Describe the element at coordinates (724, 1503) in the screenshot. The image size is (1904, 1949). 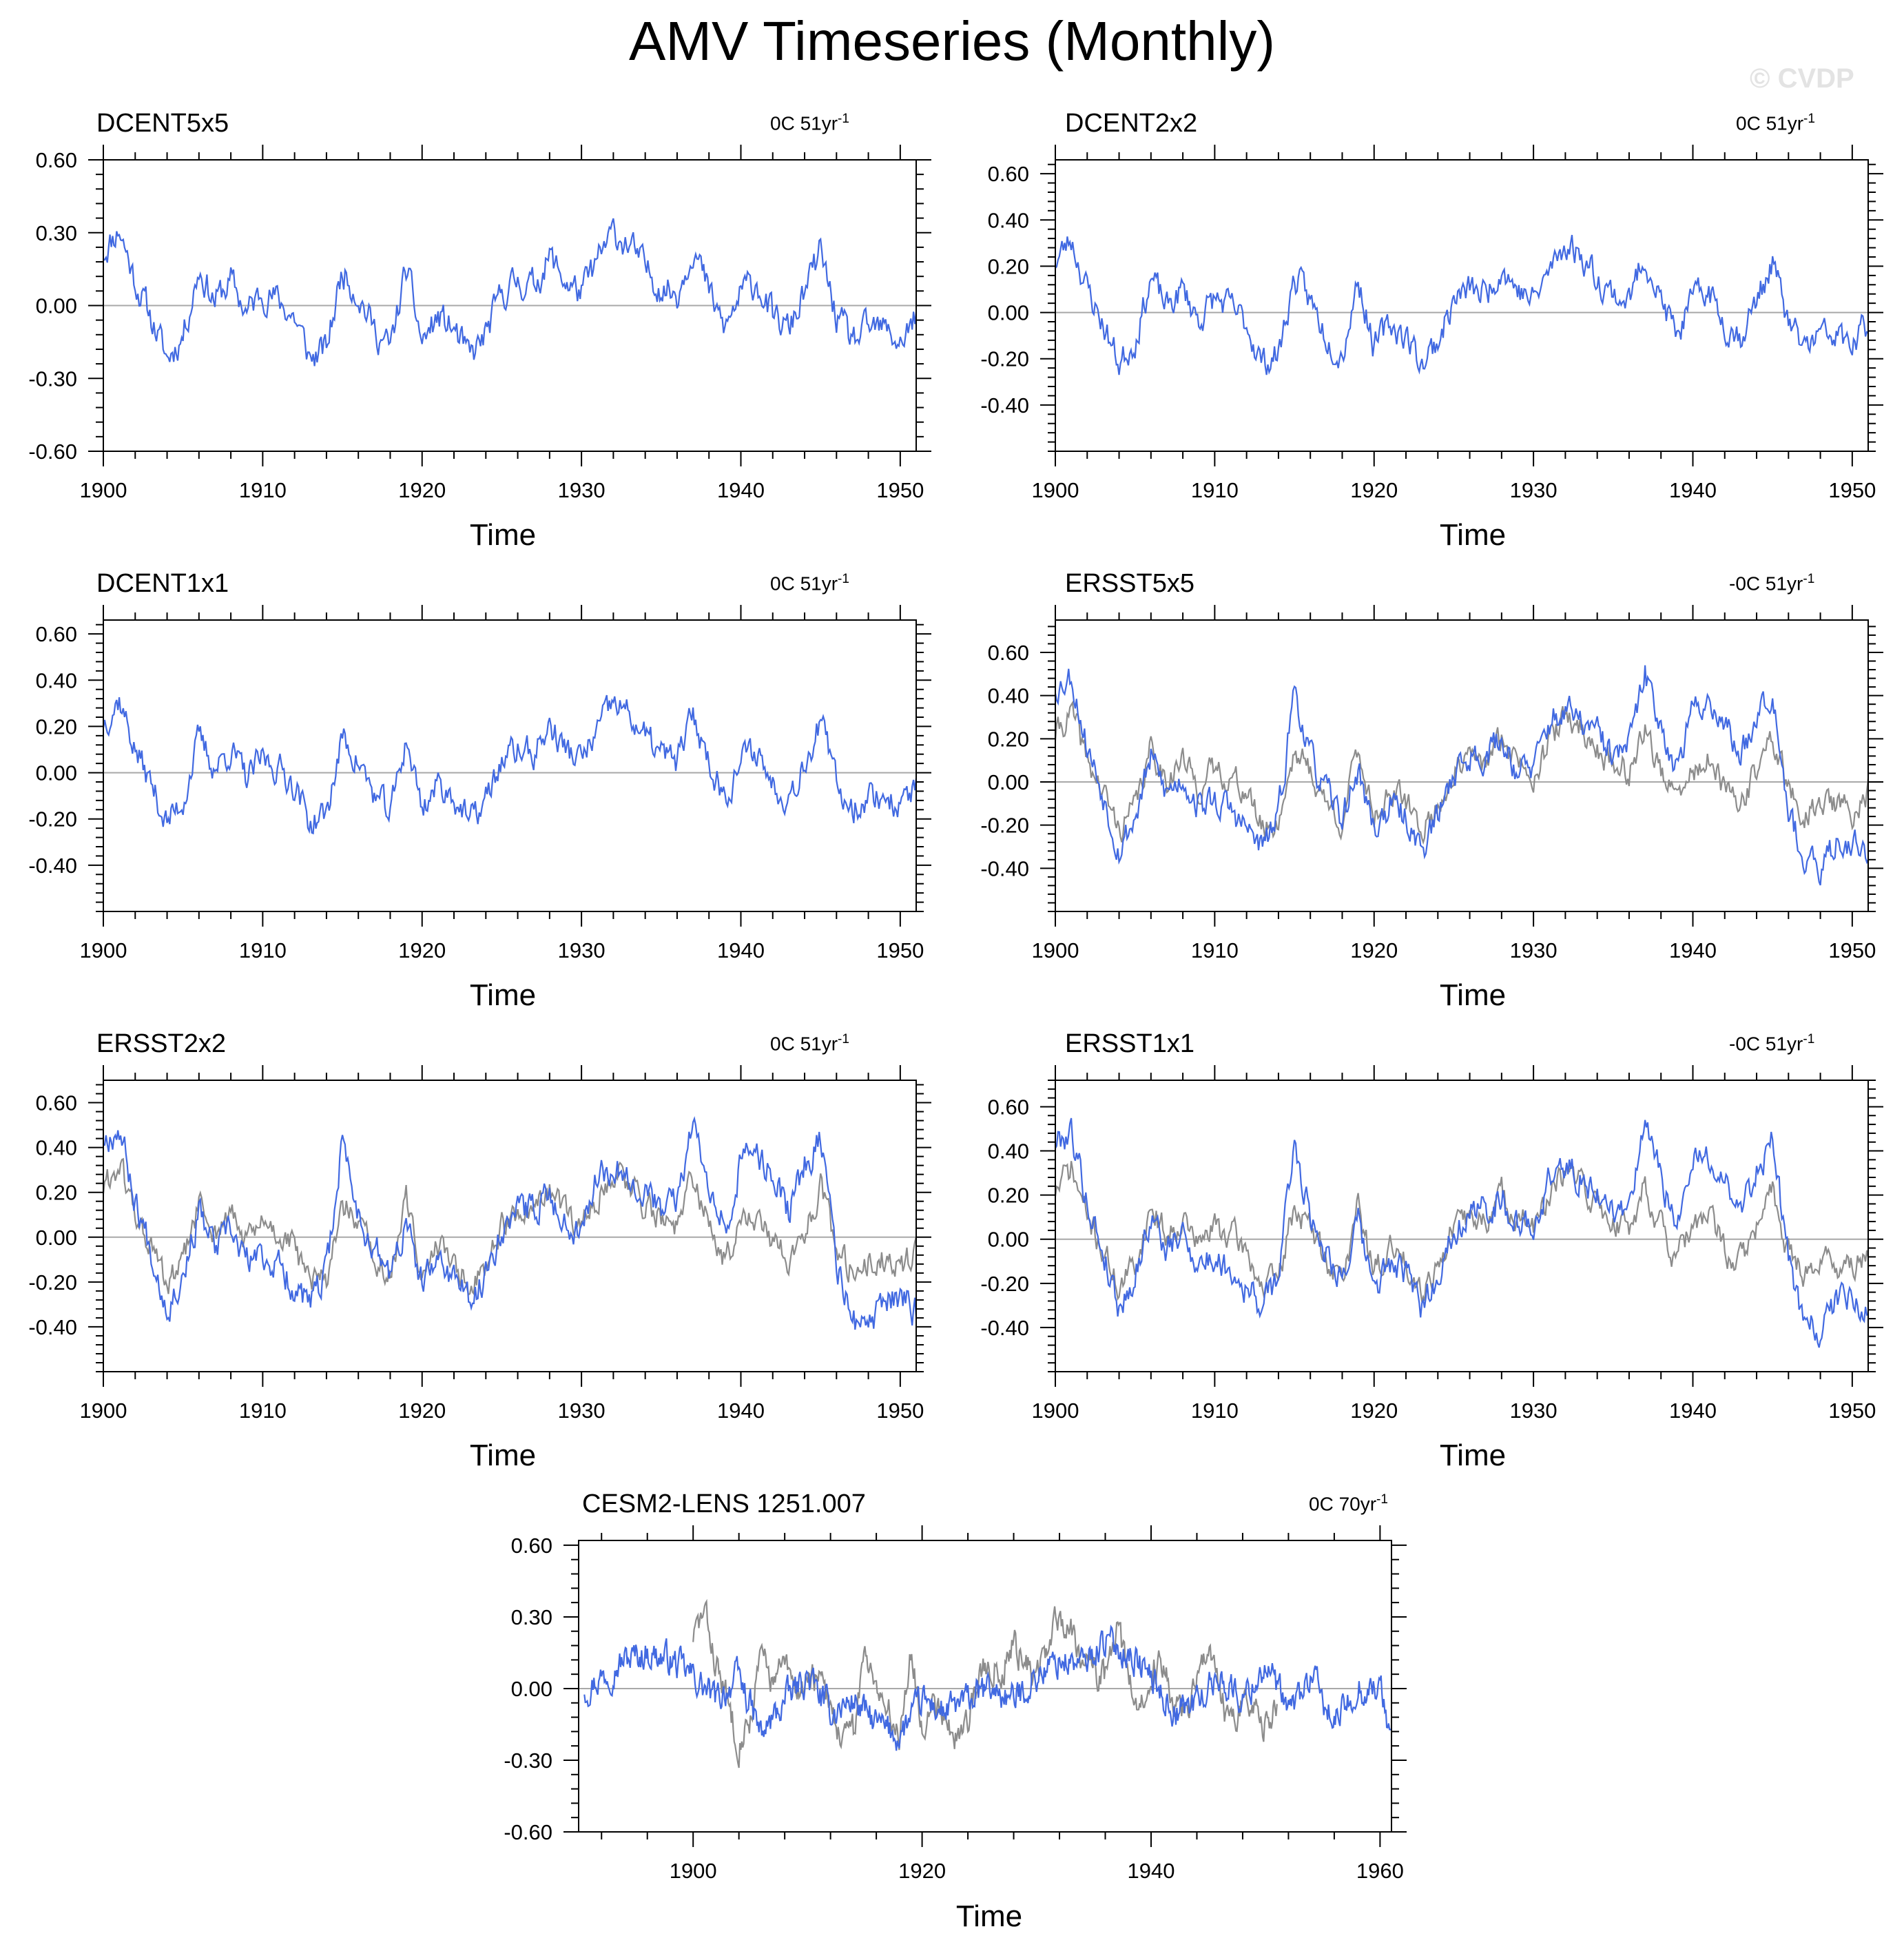
I see `panel-title-cesm2-lens: CESM2-LENS 1251.007` at that location.